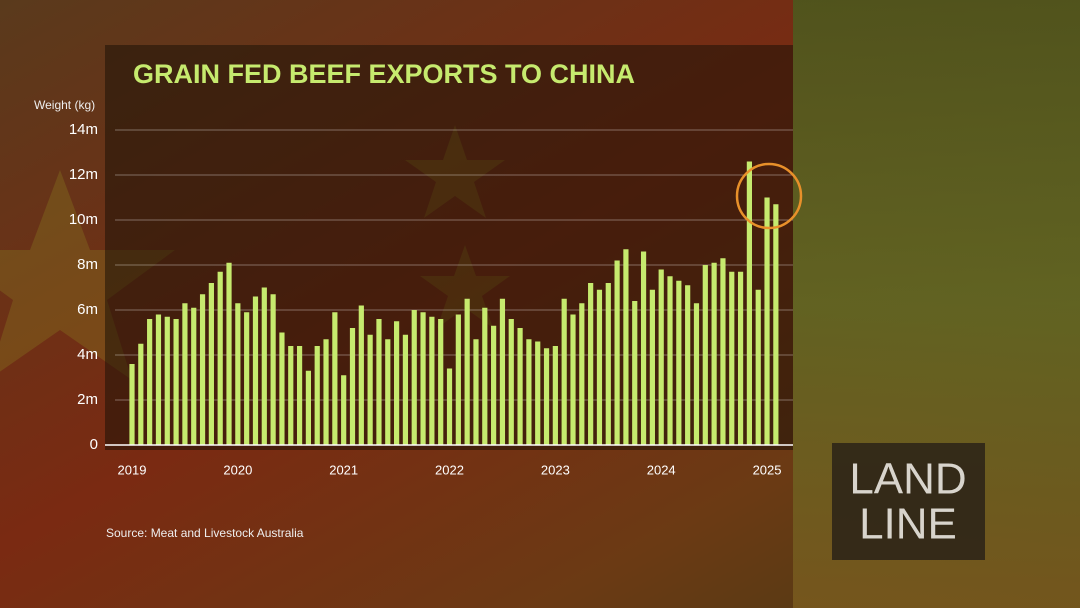 The height and width of the screenshot is (613, 1080). Describe the element at coordinates (767, 469) in the screenshot. I see `x-tick-label: 2025` at that location.